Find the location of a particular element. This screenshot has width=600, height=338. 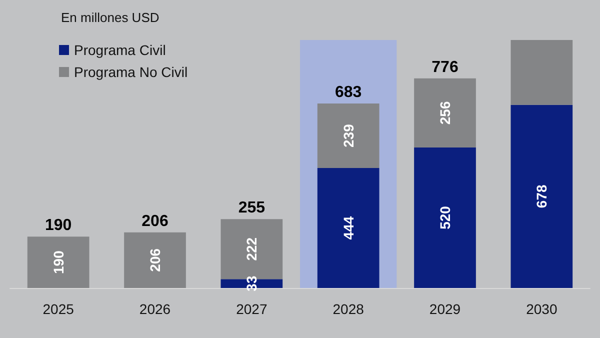

data-label: 206 is located at coordinates (155, 260).